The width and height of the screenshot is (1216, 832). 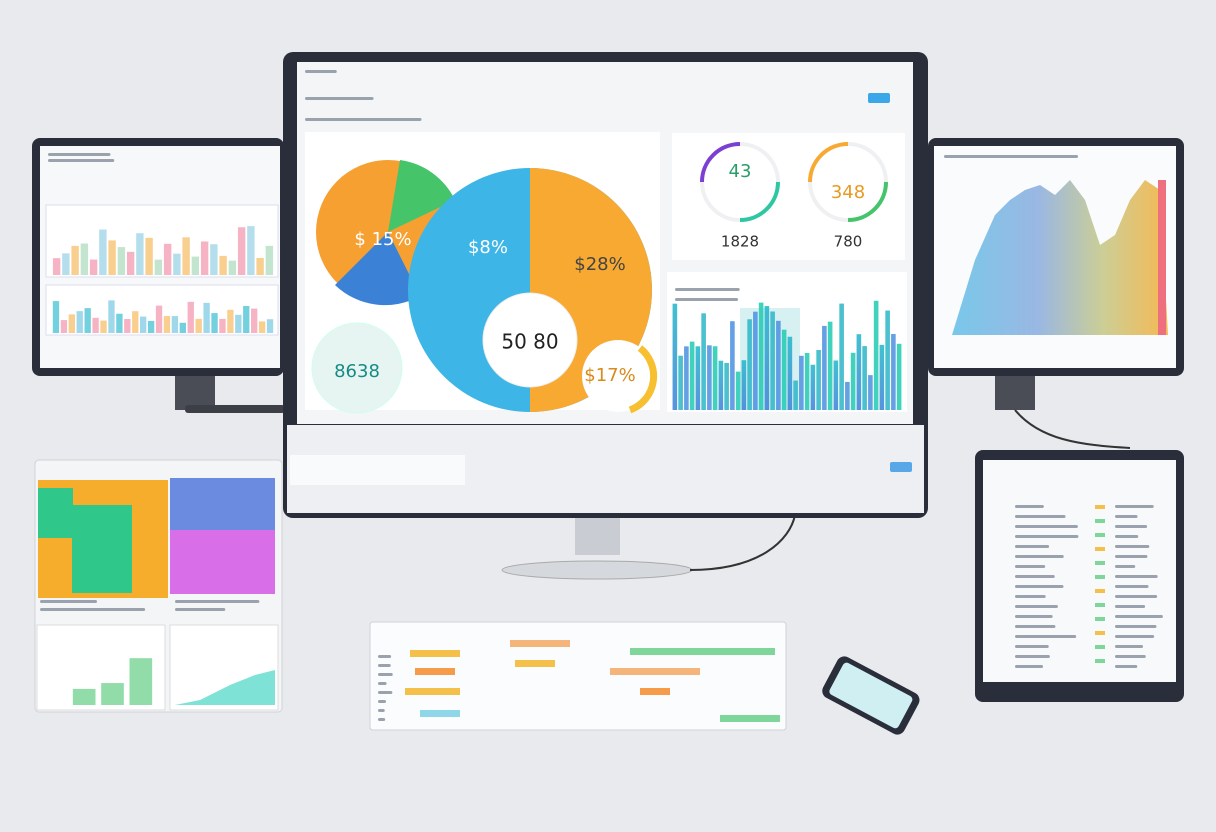 What do you see at coordinates (871, 695) in the screenshot?
I see `phone-screen` at bounding box center [871, 695].